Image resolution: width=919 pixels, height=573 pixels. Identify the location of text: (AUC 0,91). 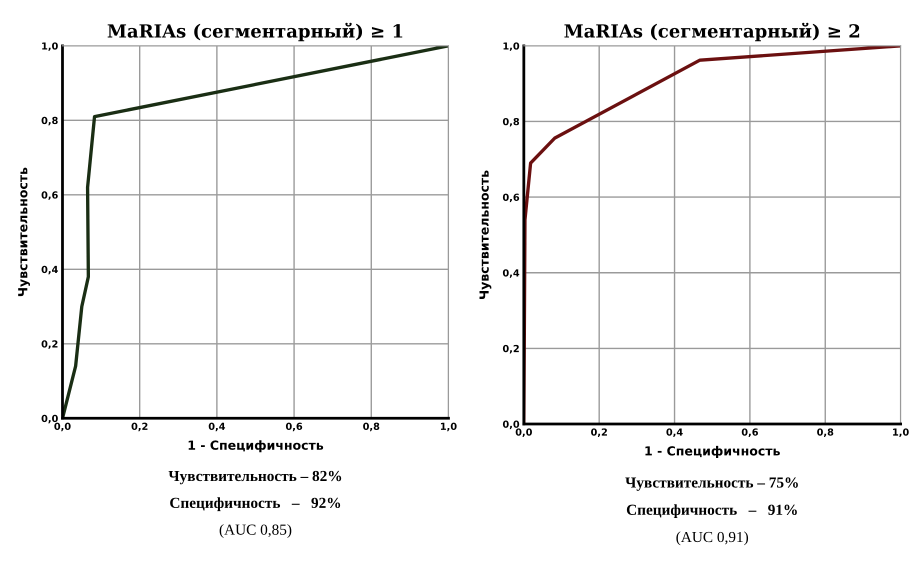
(712, 538).